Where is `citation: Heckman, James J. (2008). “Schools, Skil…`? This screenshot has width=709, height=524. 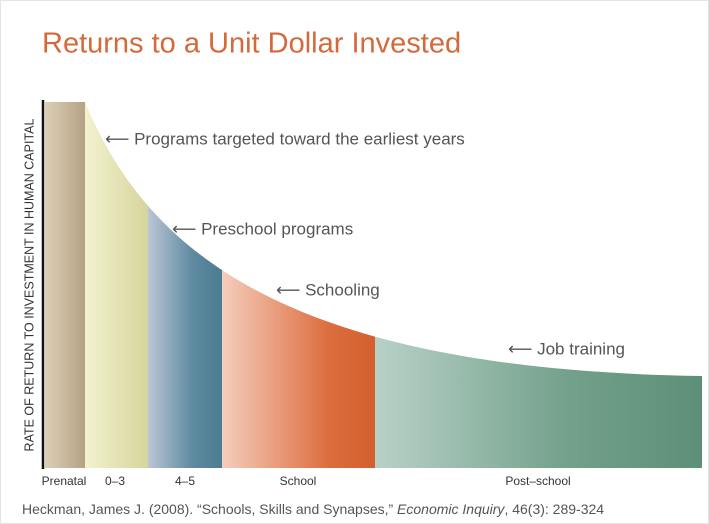 citation: Heckman, James J. (2008). “Schools, Skil… is located at coordinates (313, 509).